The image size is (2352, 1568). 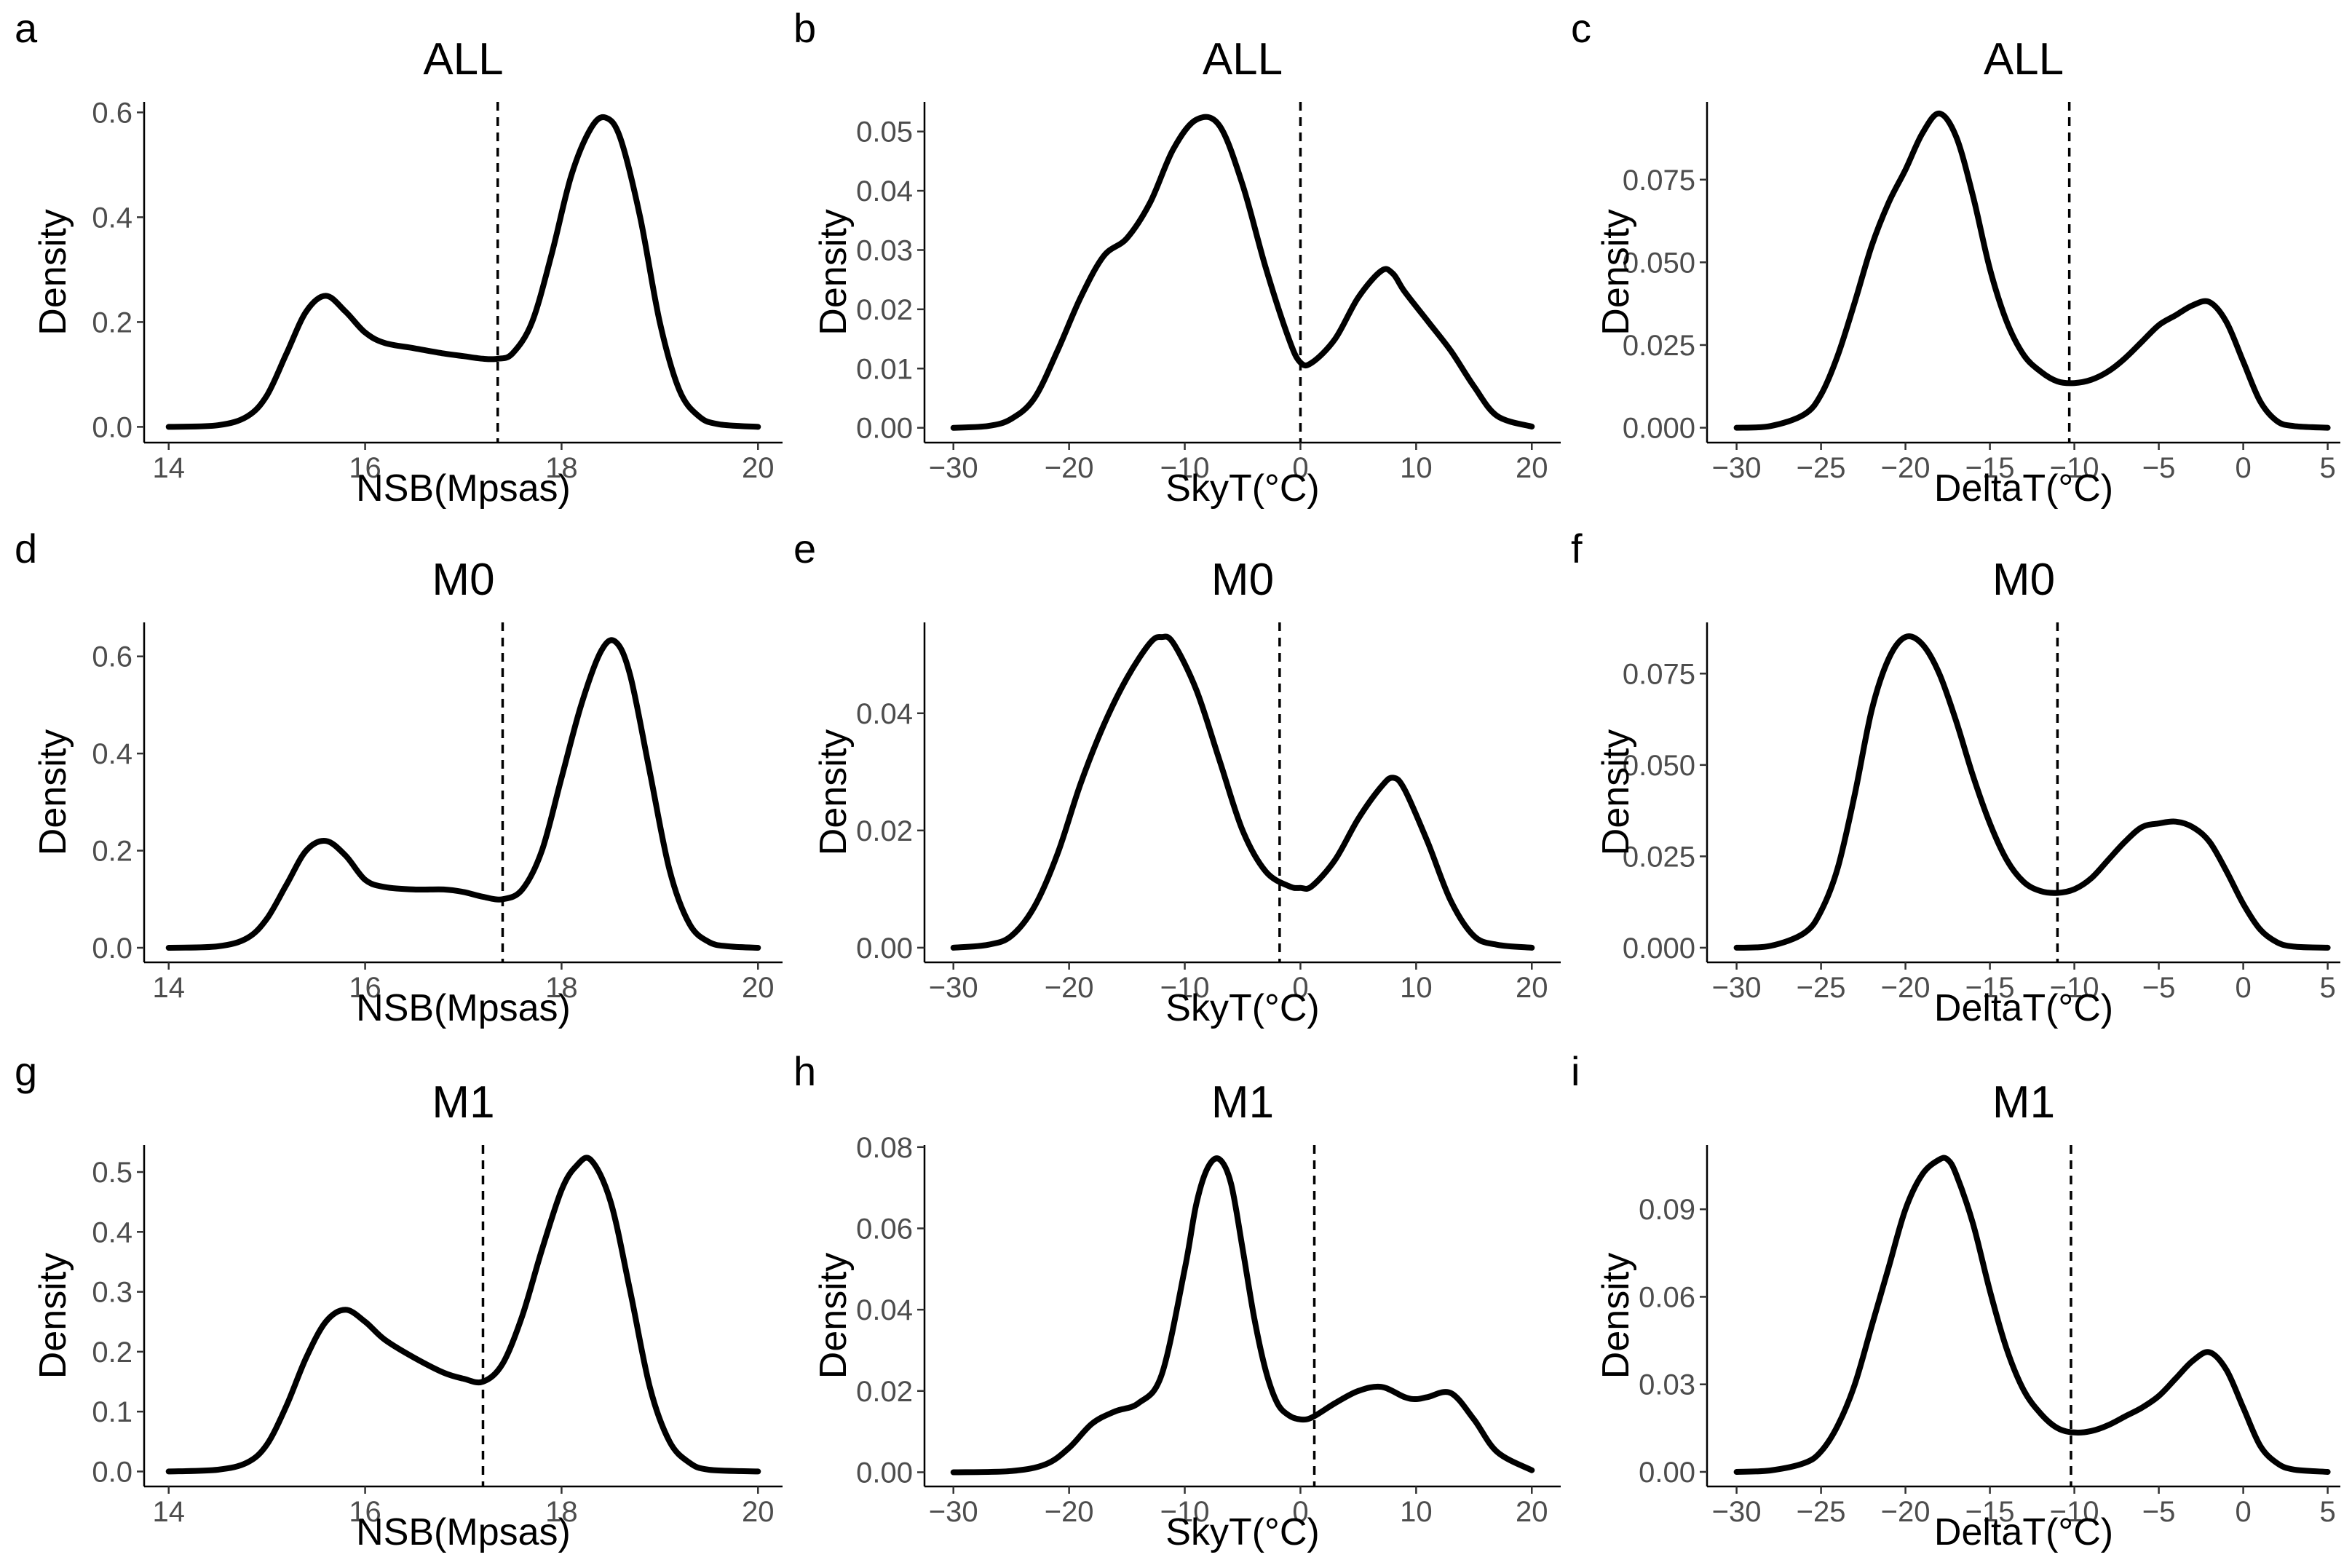 What do you see at coordinates (1575, 1071) in the screenshot?
I see `panel-letter: i` at bounding box center [1575, 1071].